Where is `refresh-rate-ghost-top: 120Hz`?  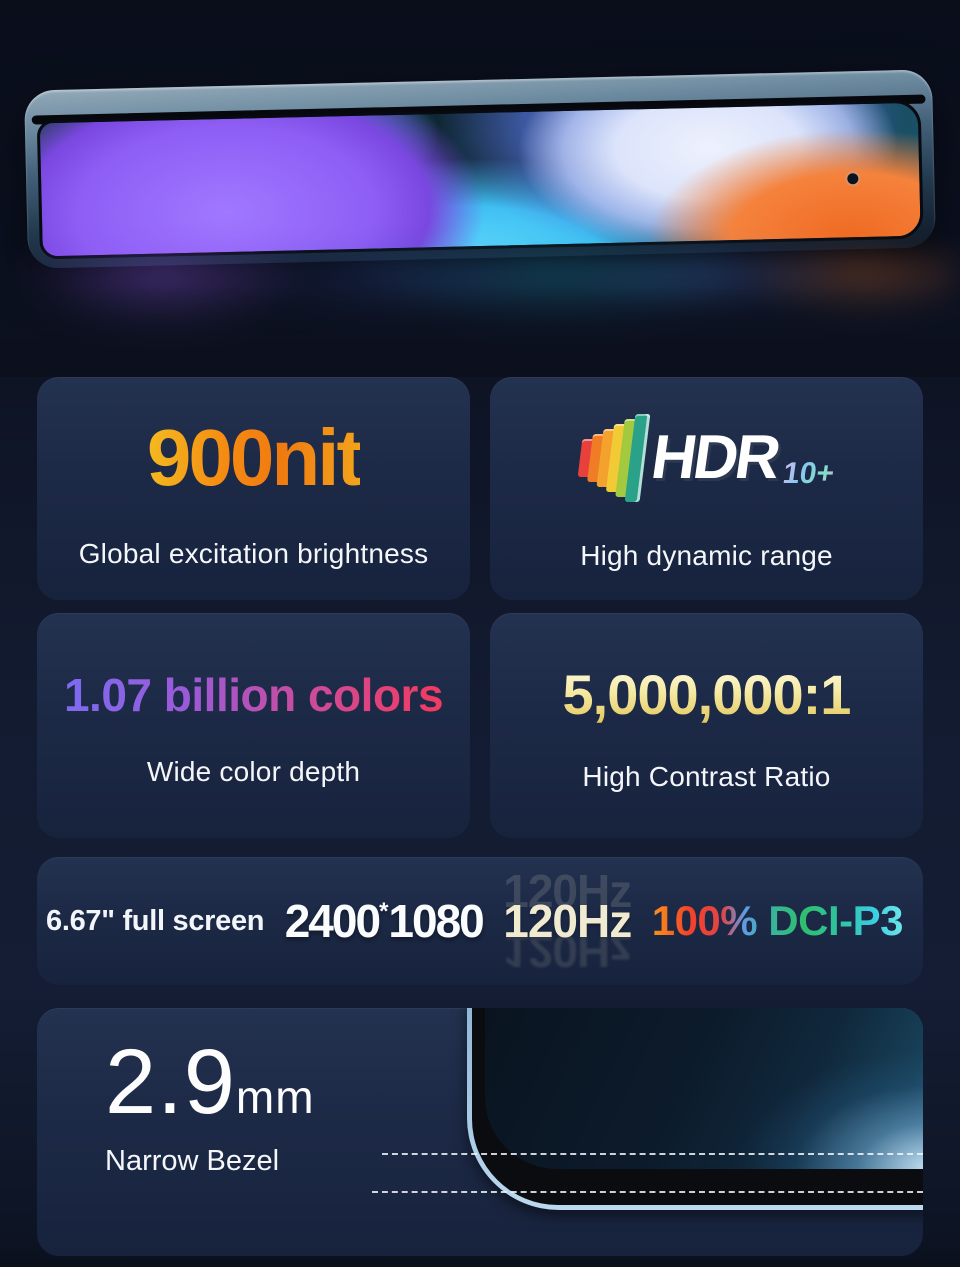 refresh-rate-ghost-top: 120Hz is located at coordinates (567, 891).